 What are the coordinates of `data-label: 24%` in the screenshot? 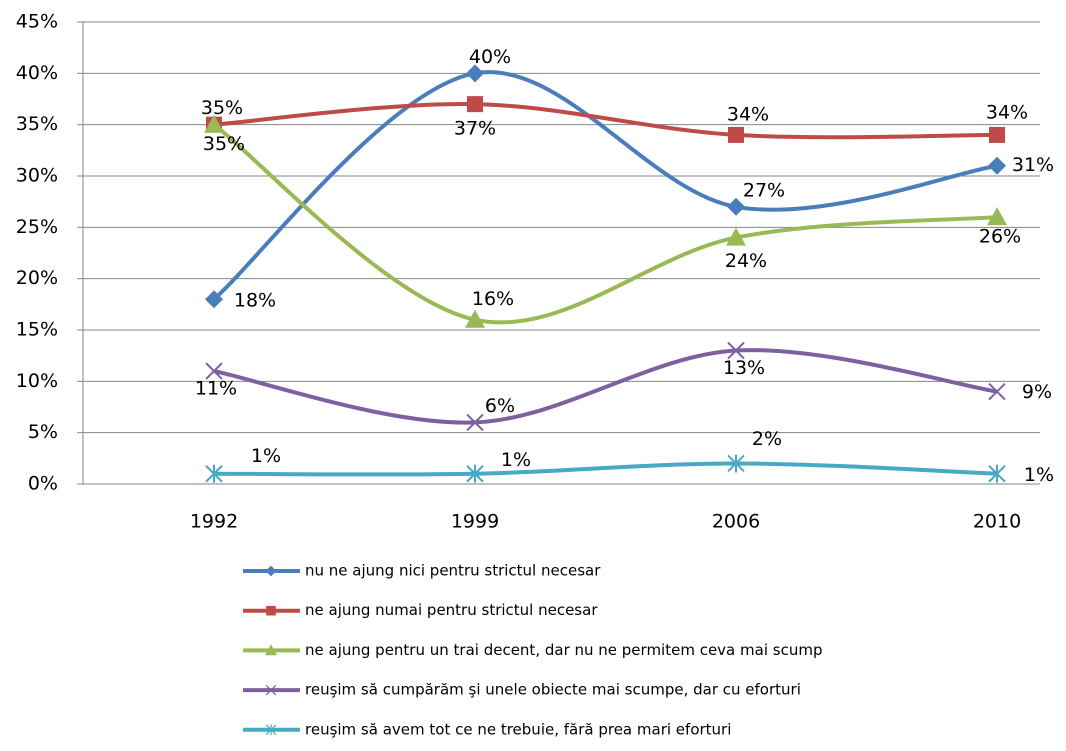 It's located at (746, 261).